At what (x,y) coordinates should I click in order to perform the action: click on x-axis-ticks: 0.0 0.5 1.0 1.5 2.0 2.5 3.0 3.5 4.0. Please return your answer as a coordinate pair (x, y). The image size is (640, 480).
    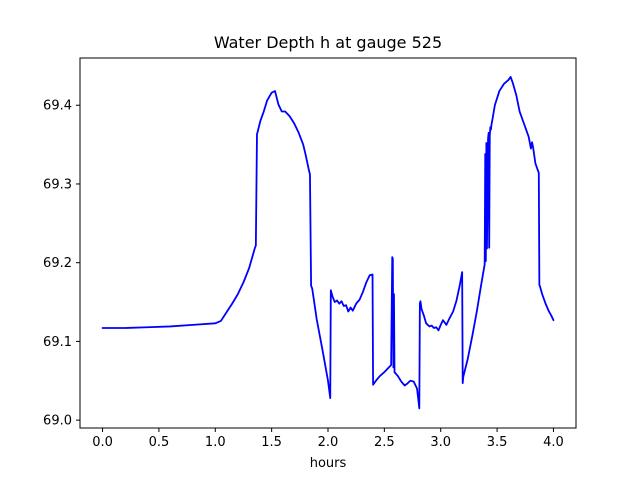
    Looking at the image, I should click on (328, 439).